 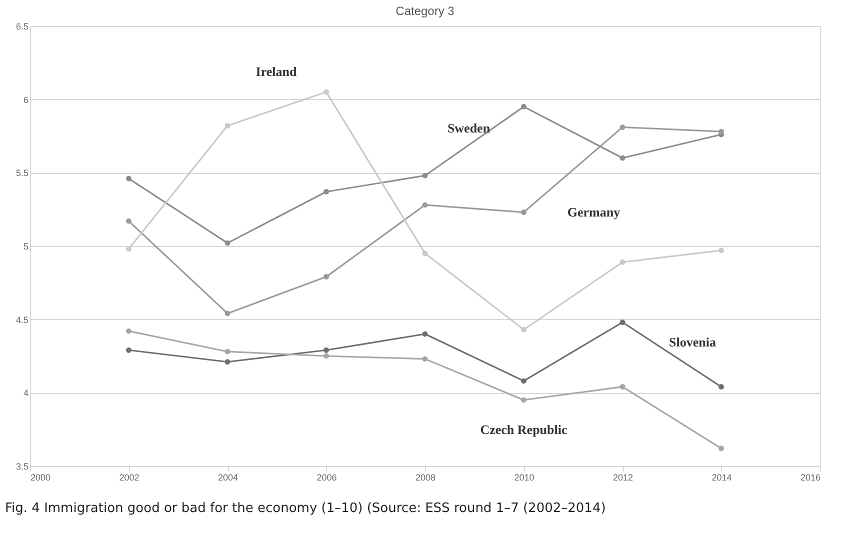 I want to click on series-label: Slovenia, so click(x=692, y=342).